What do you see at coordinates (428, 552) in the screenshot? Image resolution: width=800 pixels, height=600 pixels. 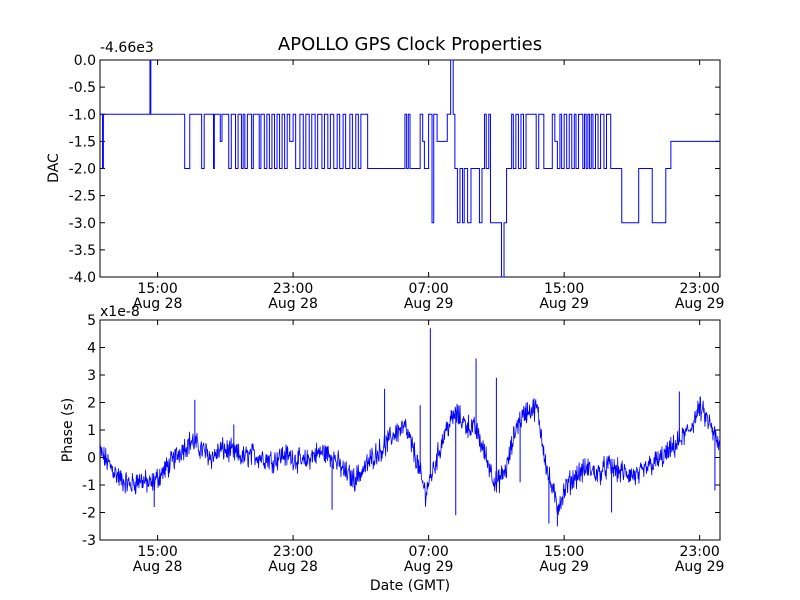 I see `phase-xtick-label-time: 07:00` at bounding box center [428, 552].